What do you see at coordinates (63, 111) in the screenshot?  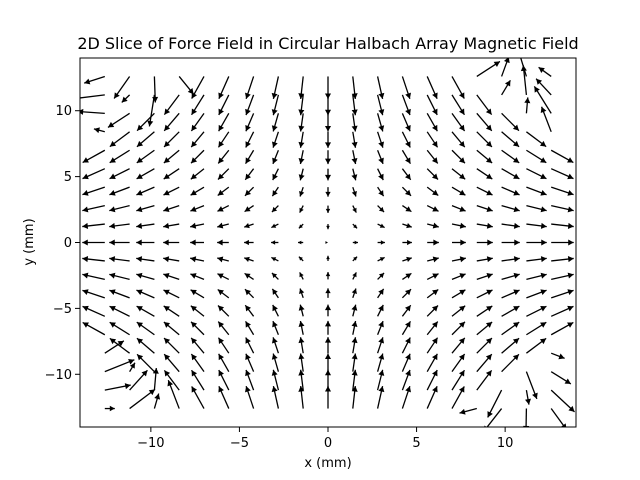 I see `y-tick-label: 10` at bounding box center [63, 111].